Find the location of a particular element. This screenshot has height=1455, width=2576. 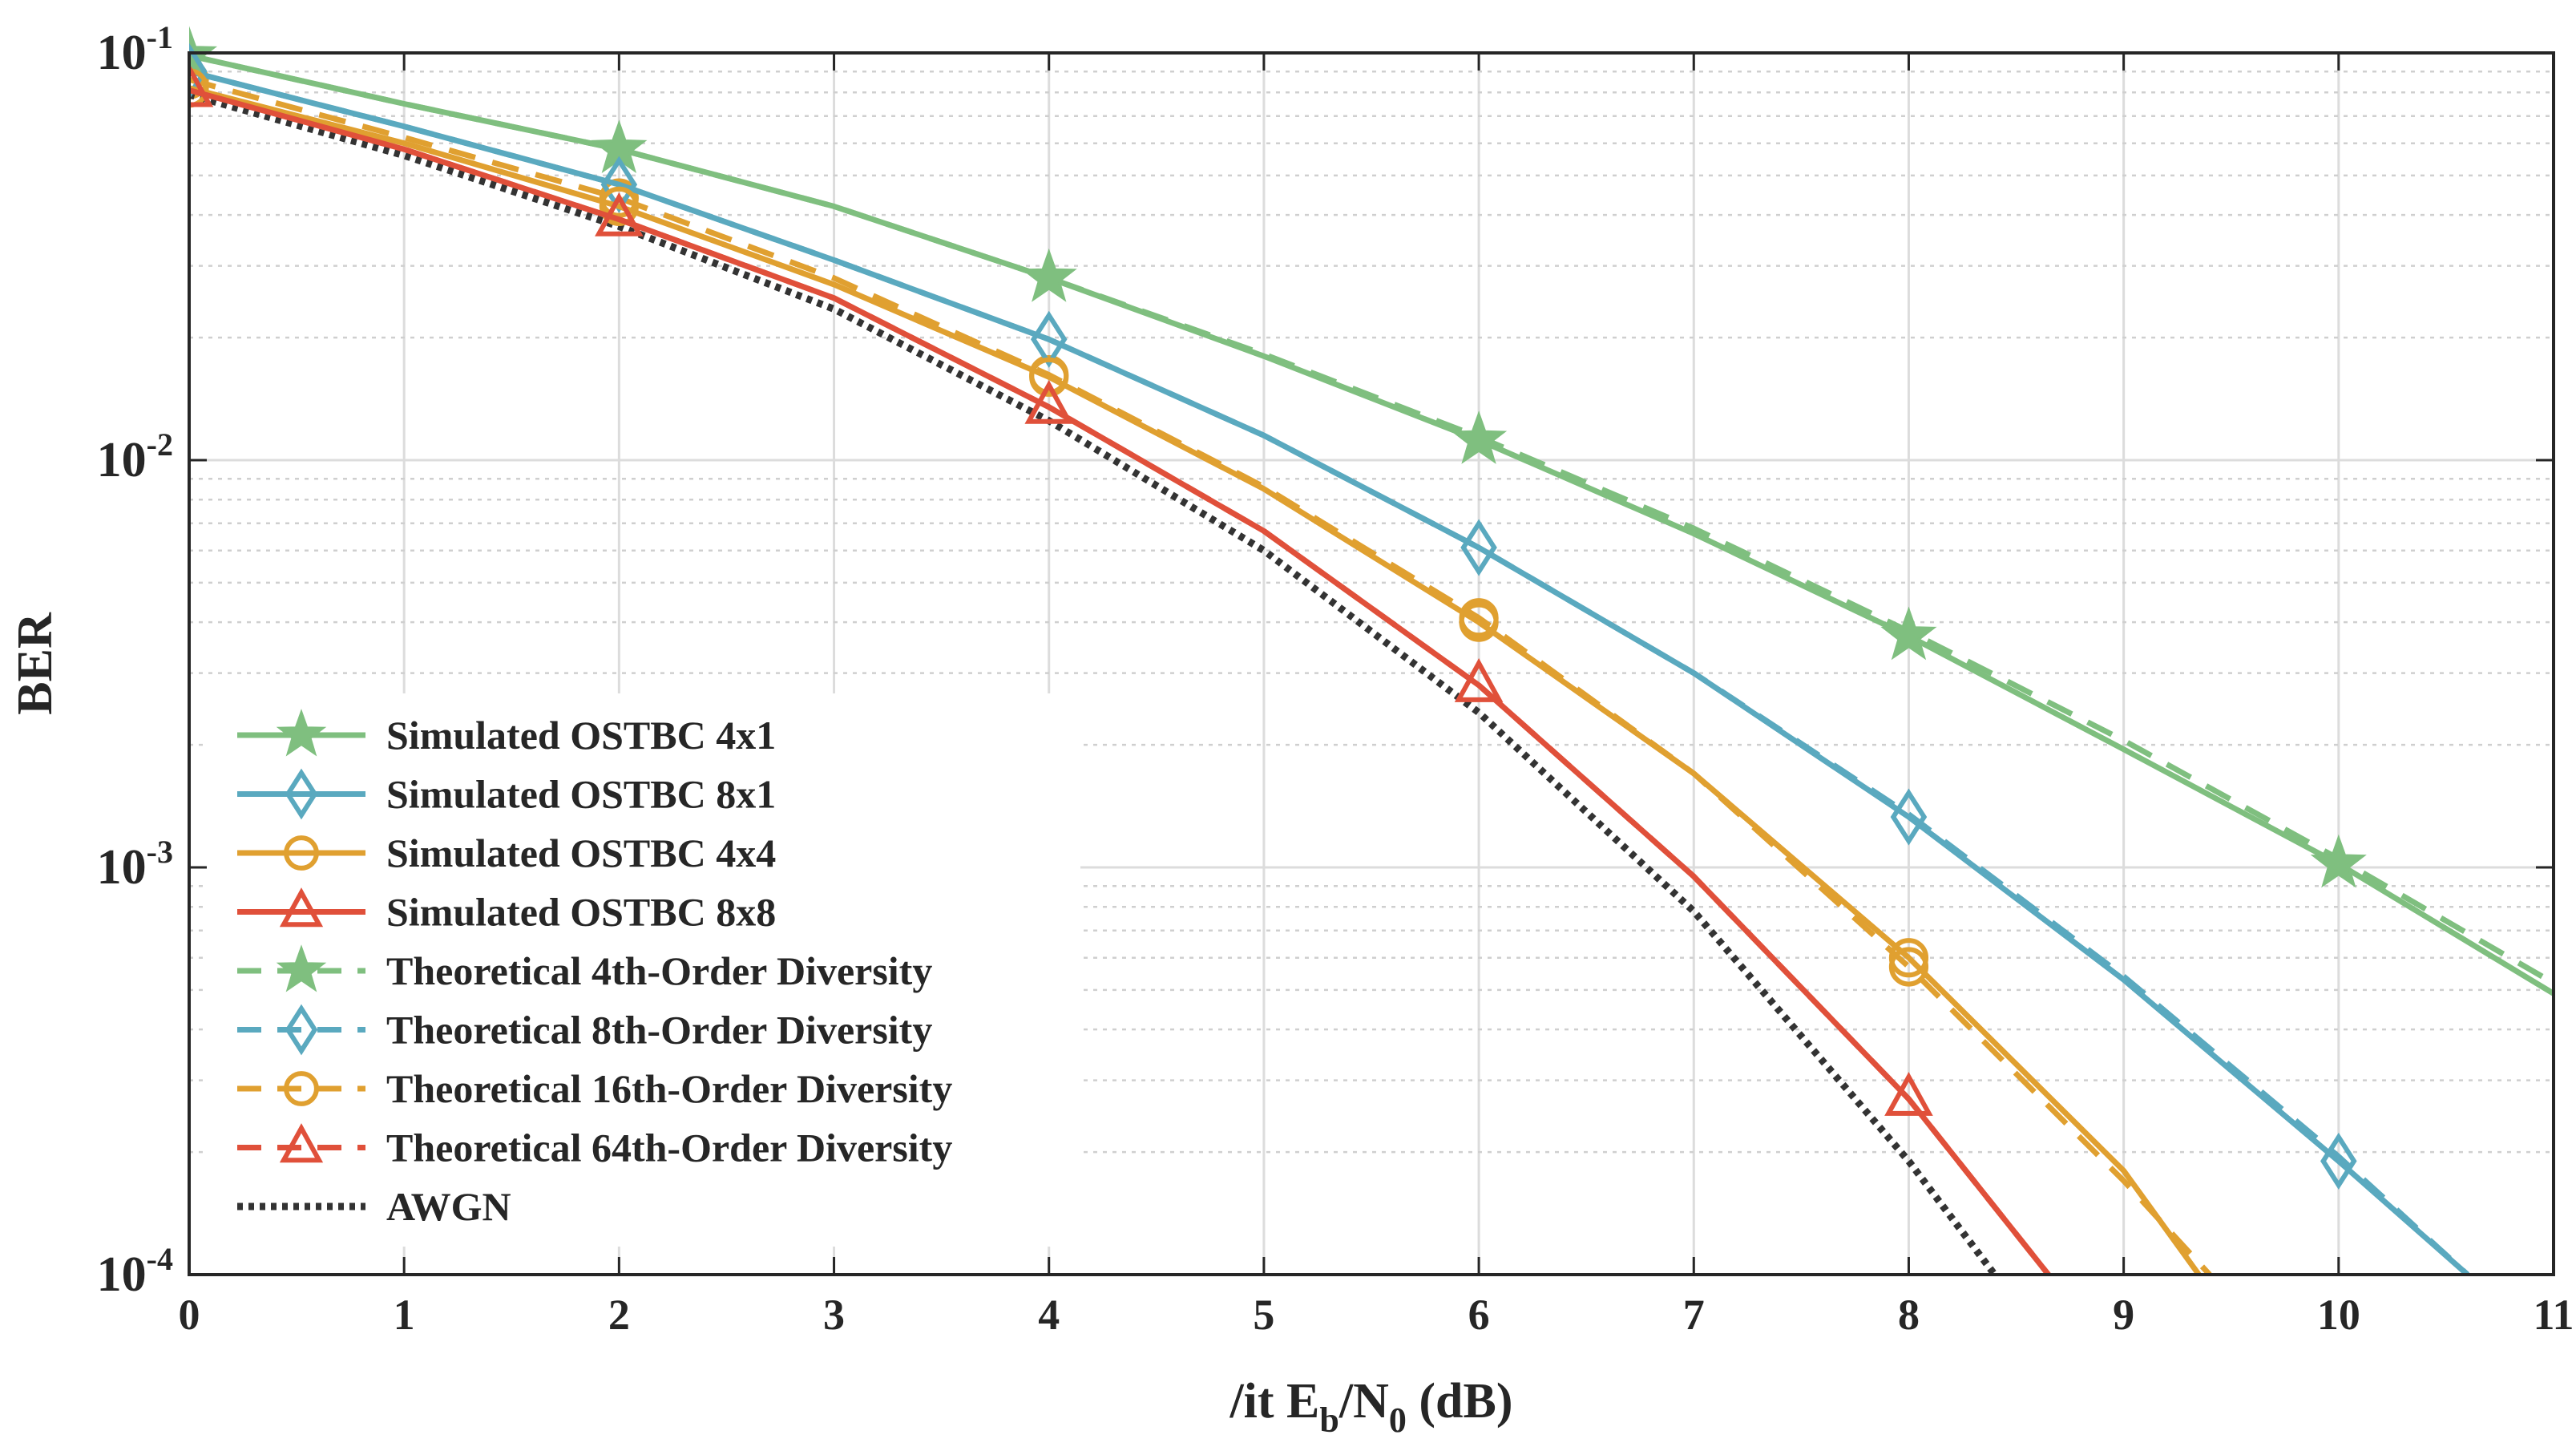

legend-entry: AWGN is located at coordinates (374, 1206).